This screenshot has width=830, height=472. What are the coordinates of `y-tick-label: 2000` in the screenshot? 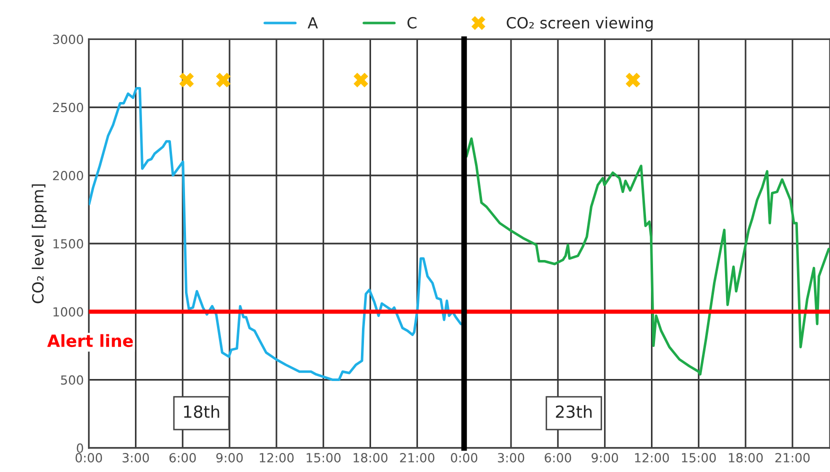 It's located at (68, 175).